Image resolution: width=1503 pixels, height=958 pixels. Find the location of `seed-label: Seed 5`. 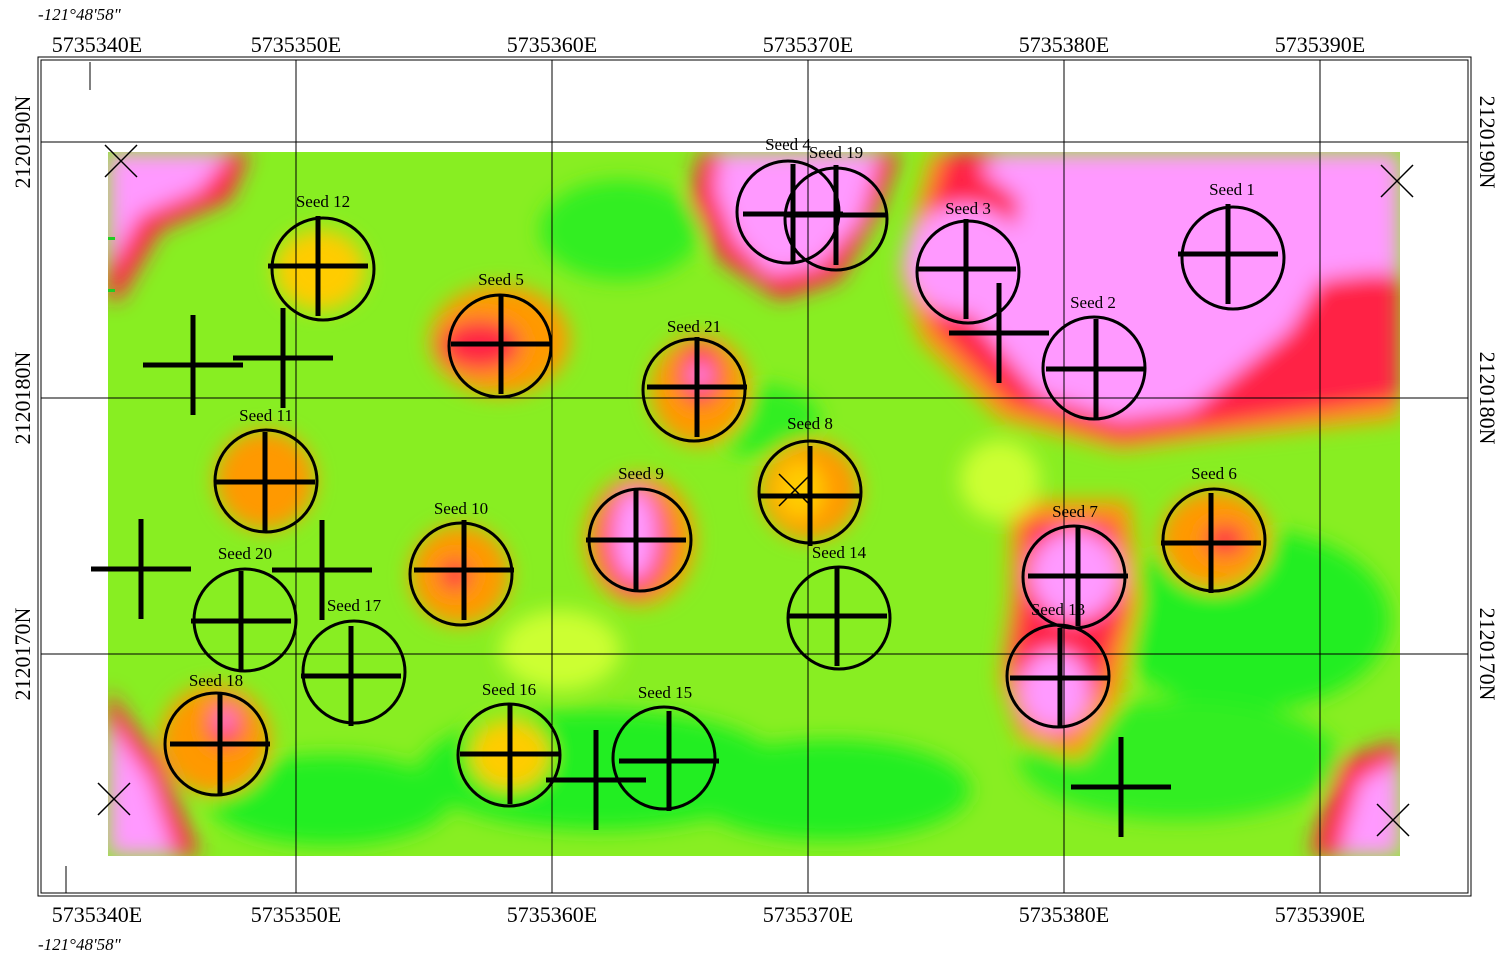

seed-label: Seed 5 is located at coordinates (501, 279).